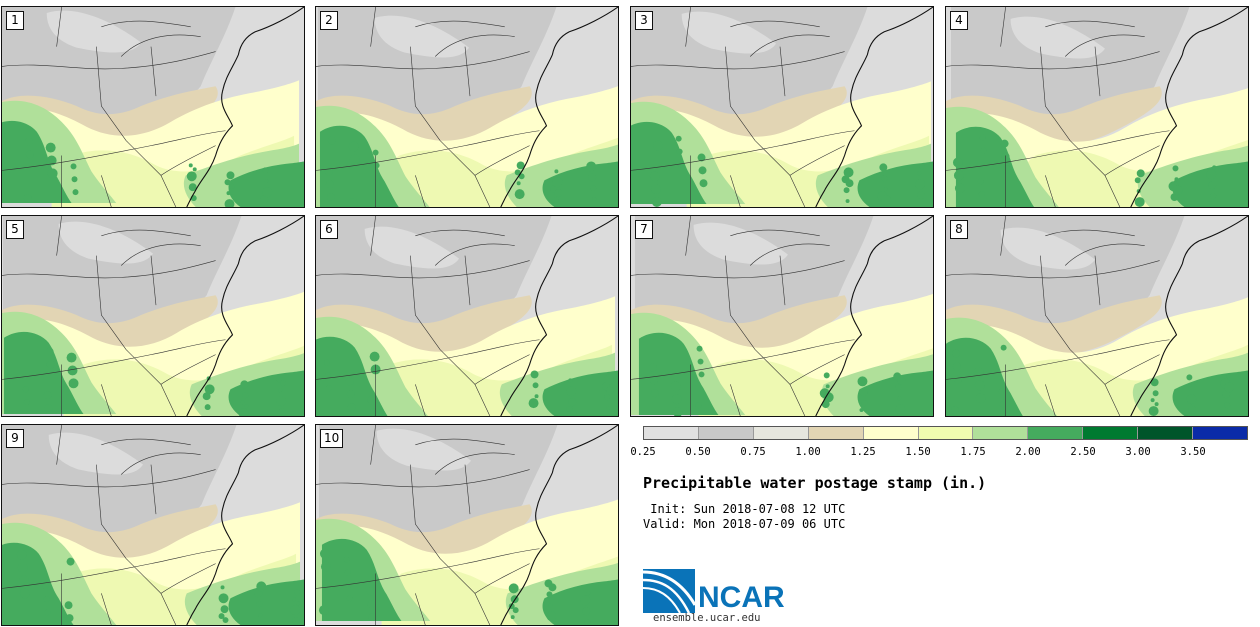  I want to click on colorbar-tick-6: 1.75, so click(973, 452).